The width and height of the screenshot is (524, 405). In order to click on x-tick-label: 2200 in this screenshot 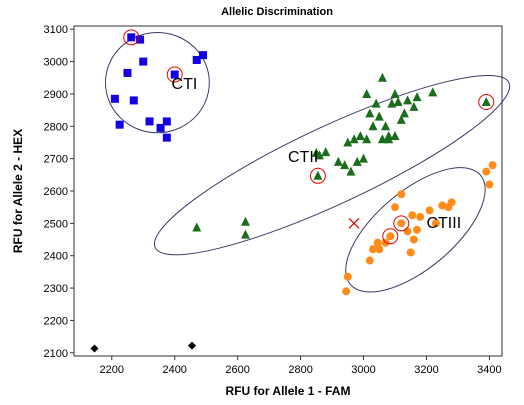, I will do `click(112, 370)`.